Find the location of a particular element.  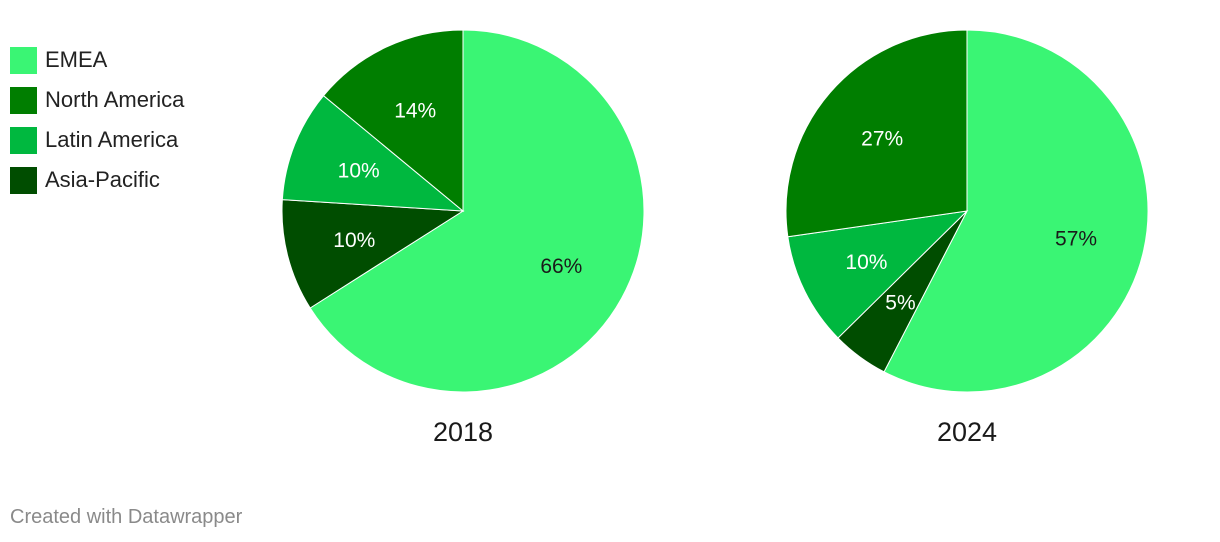

legend-item-asia-pacific: Asia-Pacific is located at coordinates (97, 180).